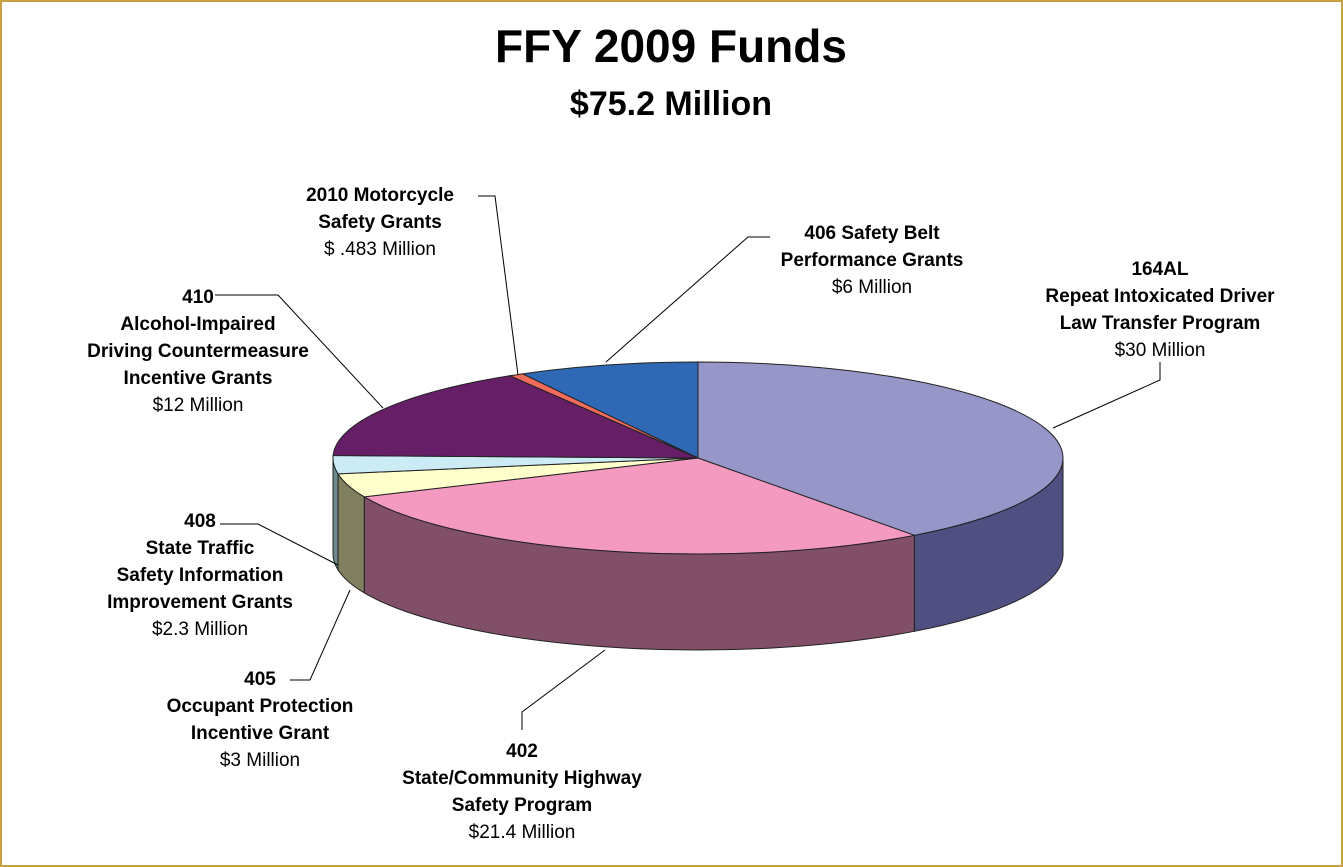 Image resolution: width=1343 pixels, height=867 pixels. What do you see at coordinates (522, 778) in the screenshot?
I see `slice-label: State/Community Highway` at bounding box center [522, 778].